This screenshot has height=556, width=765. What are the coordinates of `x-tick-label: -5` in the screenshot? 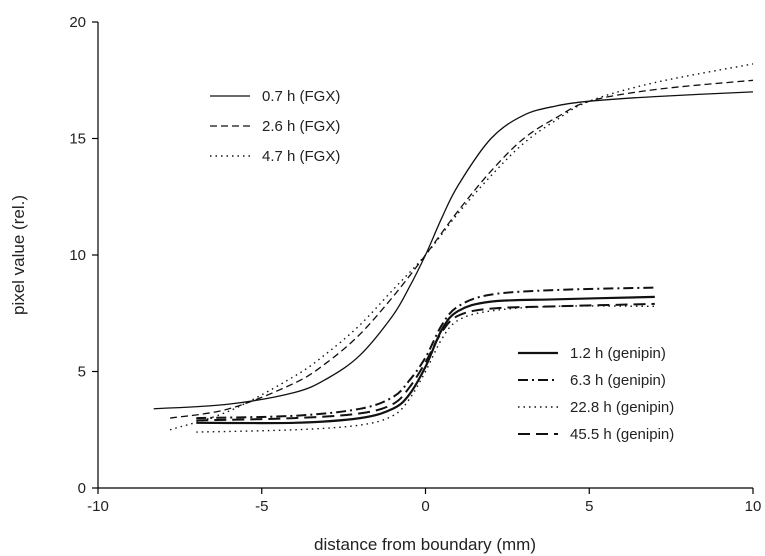 It's located at (261, 506).